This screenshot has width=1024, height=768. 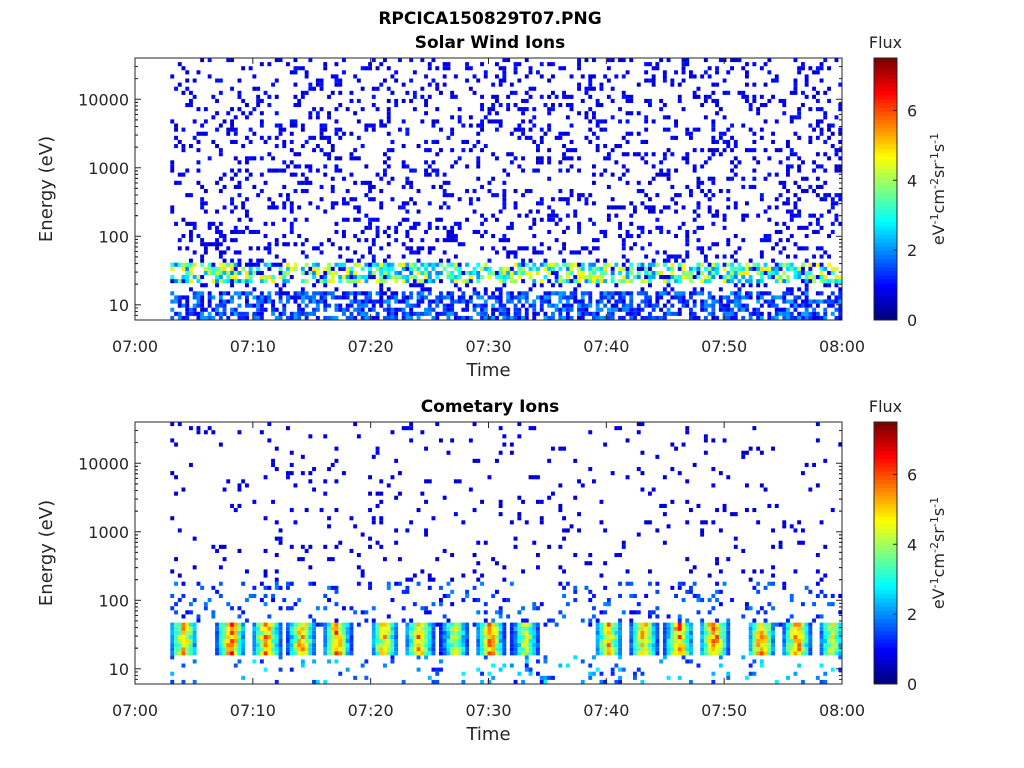 I want to click on colorbar-tick-label: 4, so click(x=912, y=180).